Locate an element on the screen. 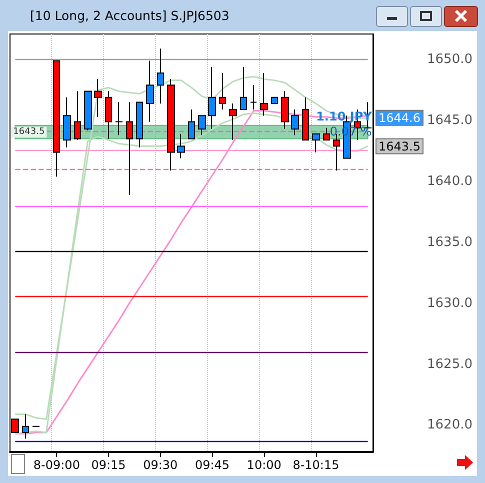  x-tick-label: 09:45 is located at coordinates (212, 465).